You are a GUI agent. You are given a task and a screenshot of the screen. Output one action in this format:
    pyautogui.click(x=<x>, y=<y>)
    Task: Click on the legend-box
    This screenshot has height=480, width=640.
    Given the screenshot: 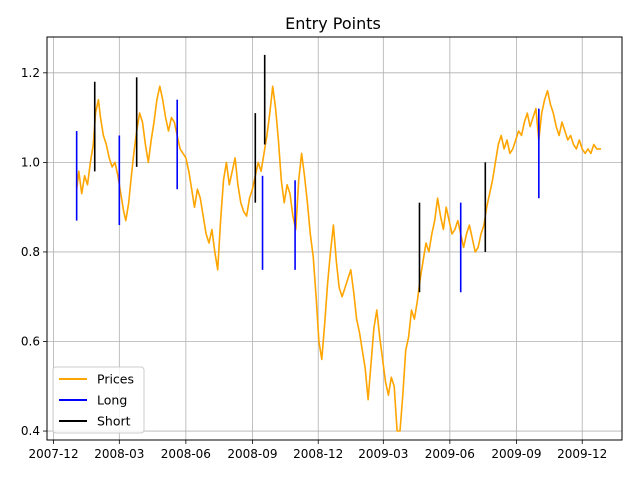 What is the action you would take?
    pyautogui.click(x=98, y=400)
    